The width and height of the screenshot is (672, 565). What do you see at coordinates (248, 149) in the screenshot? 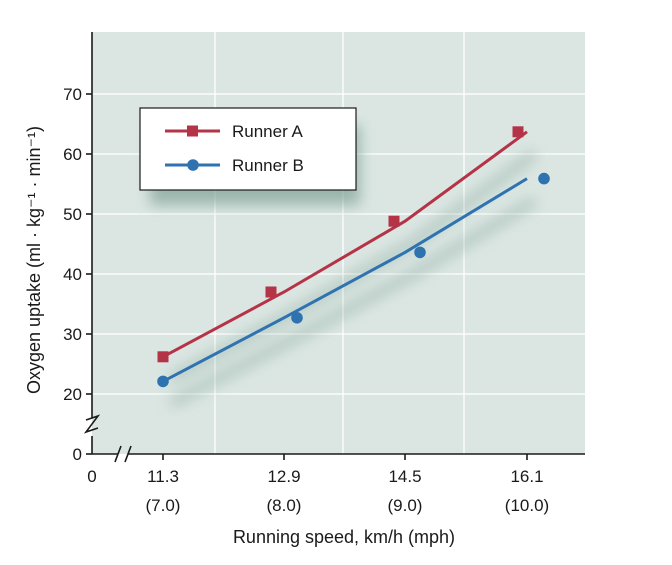
I see `legend-box` at bounding box center [248, 149].